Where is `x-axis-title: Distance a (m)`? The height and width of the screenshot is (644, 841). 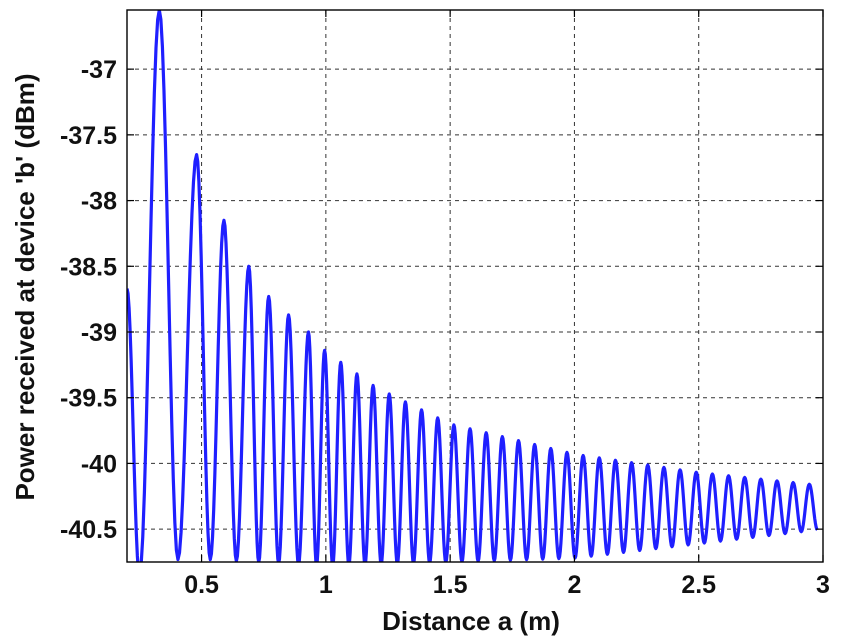
x-axis-title: Distance a (m) is located at coordinates (471, 621).